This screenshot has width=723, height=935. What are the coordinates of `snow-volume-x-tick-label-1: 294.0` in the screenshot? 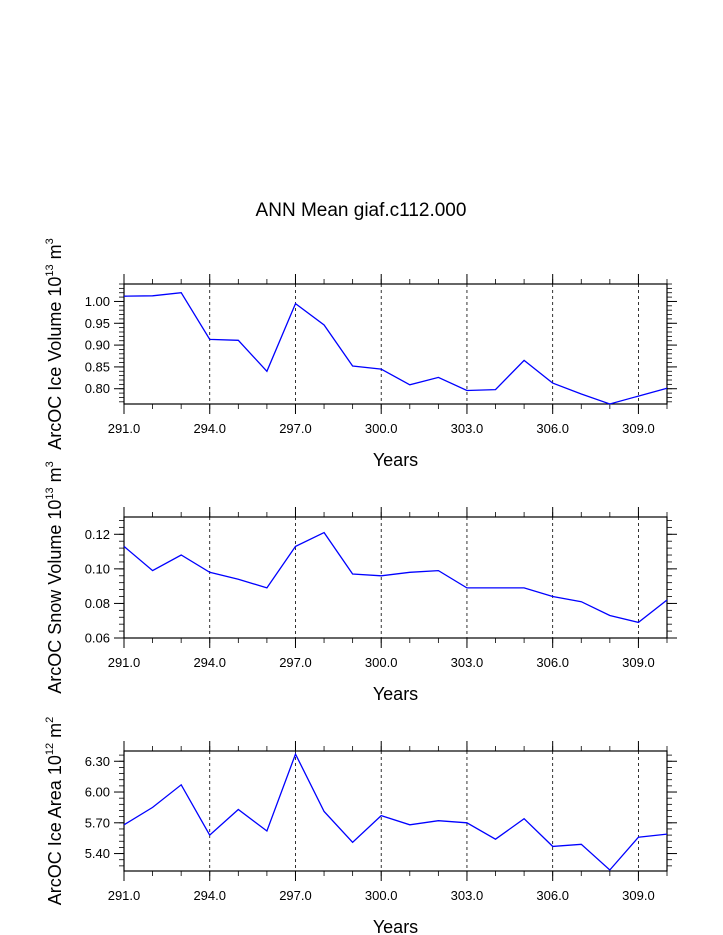 It's located at (209, 662).